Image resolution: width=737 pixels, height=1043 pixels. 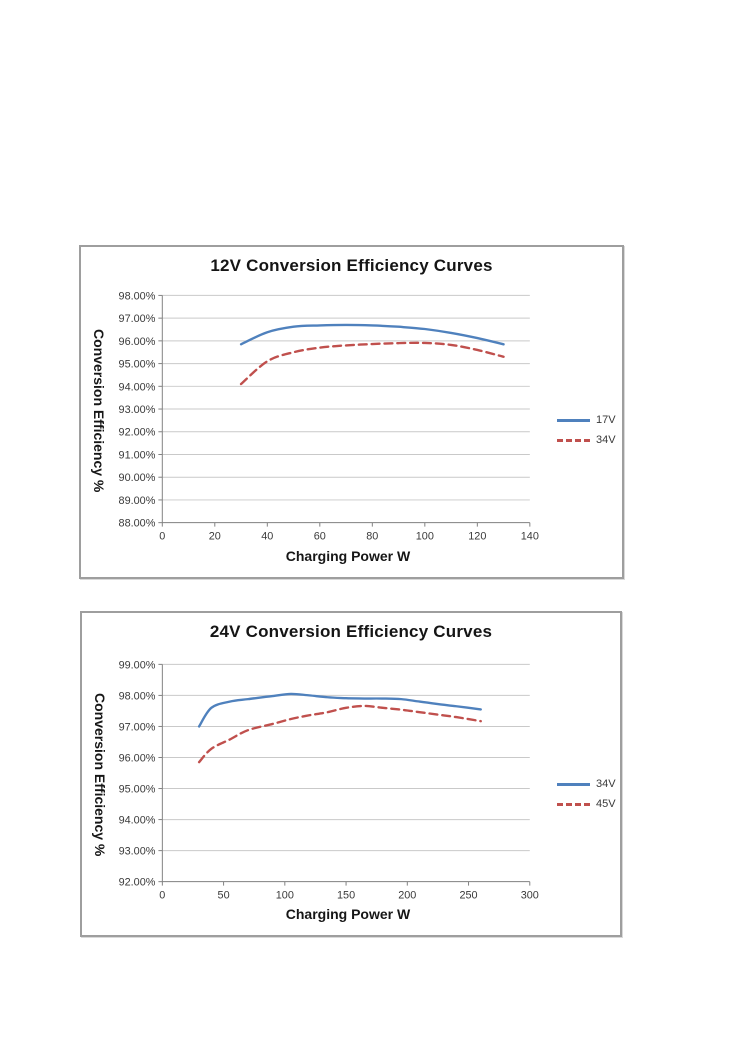 What do you see at coordinates (267, 536) in the screenshot?
I see `x-tick-label: 40` at bounding box center [267, 536].